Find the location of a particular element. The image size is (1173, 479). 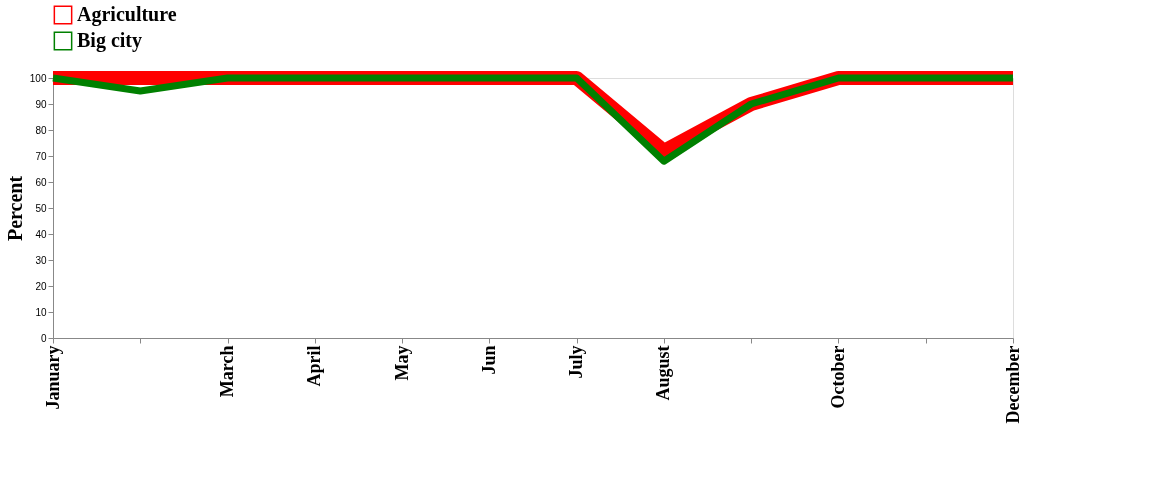

x-tick-label: October is located at coordinates (837, 377).